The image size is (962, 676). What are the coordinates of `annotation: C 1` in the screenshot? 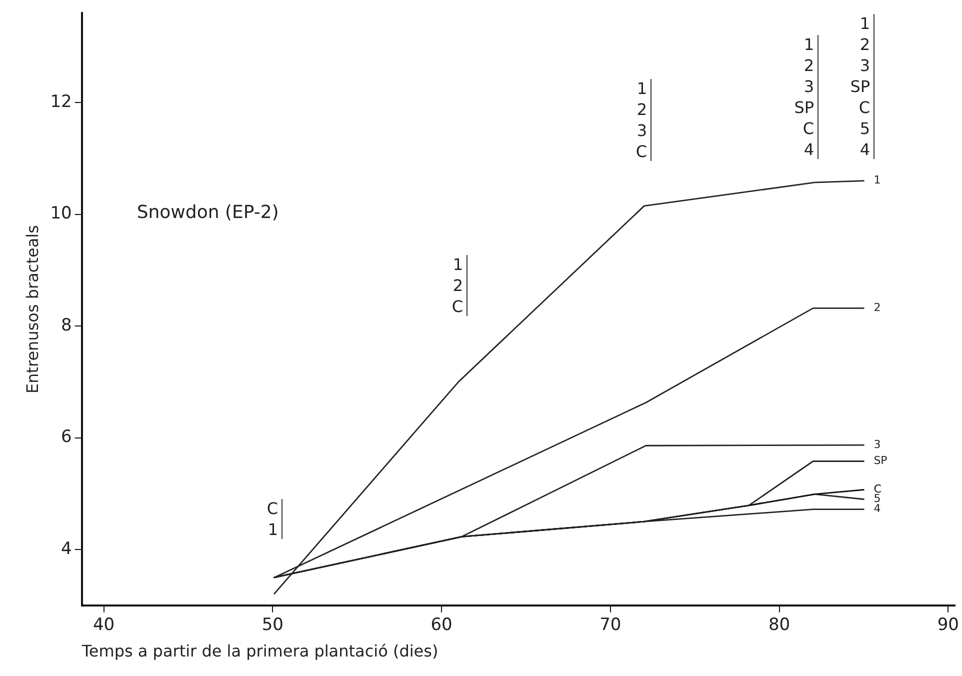 It's located at (272, 519).